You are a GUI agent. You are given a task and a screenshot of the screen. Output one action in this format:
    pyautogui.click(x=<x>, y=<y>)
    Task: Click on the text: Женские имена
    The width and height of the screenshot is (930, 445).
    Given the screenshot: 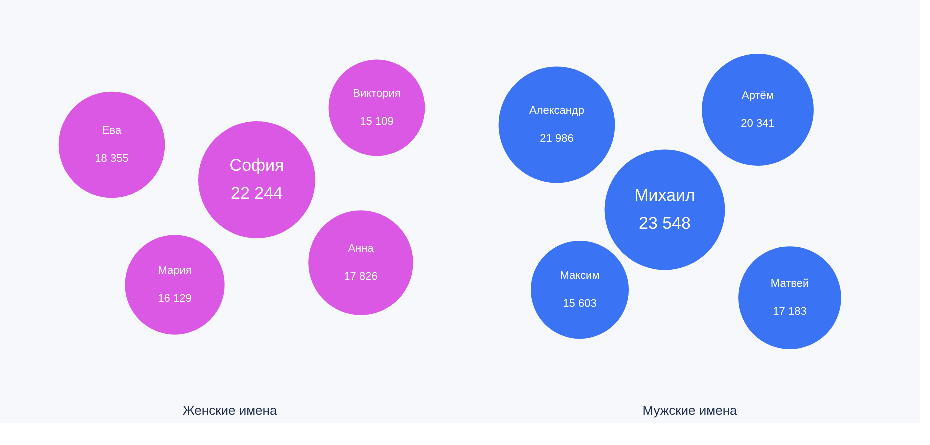 What is the action you would take?
    pyautogui.click(x=230, y=410)
    